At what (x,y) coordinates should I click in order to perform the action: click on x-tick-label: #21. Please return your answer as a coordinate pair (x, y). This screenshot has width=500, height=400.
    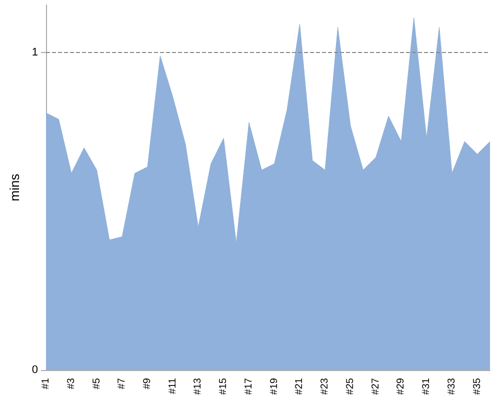
    Looking at the image, I should click on (300, 386).